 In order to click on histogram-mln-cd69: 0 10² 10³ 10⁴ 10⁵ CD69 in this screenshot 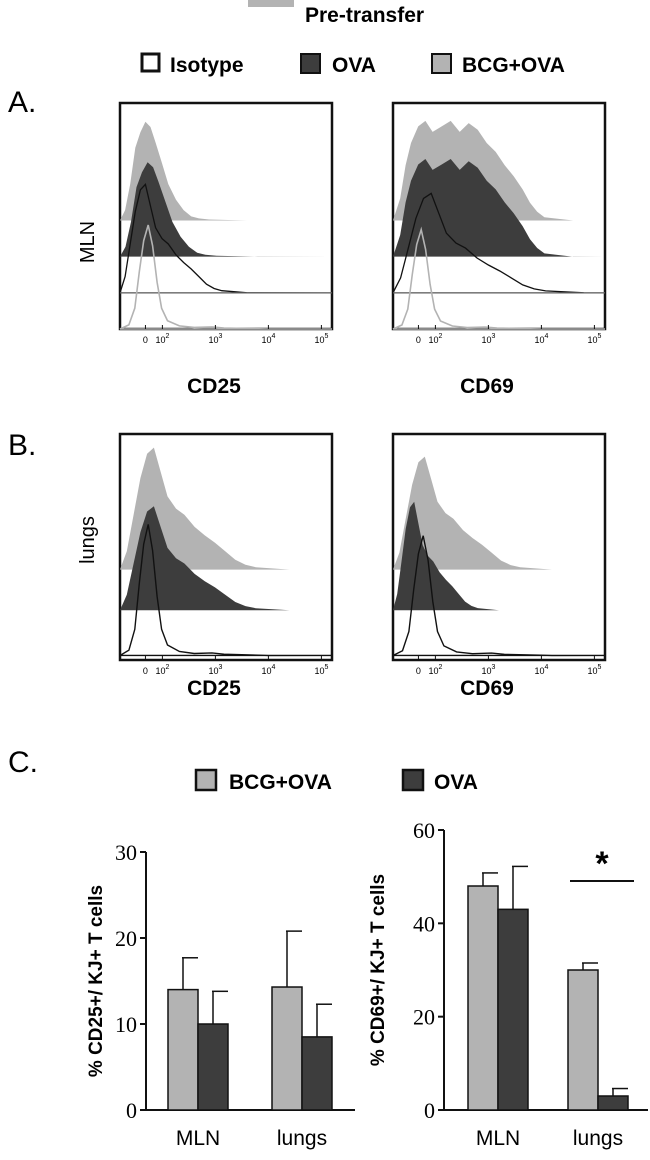, I will do `click(499, 249)`.